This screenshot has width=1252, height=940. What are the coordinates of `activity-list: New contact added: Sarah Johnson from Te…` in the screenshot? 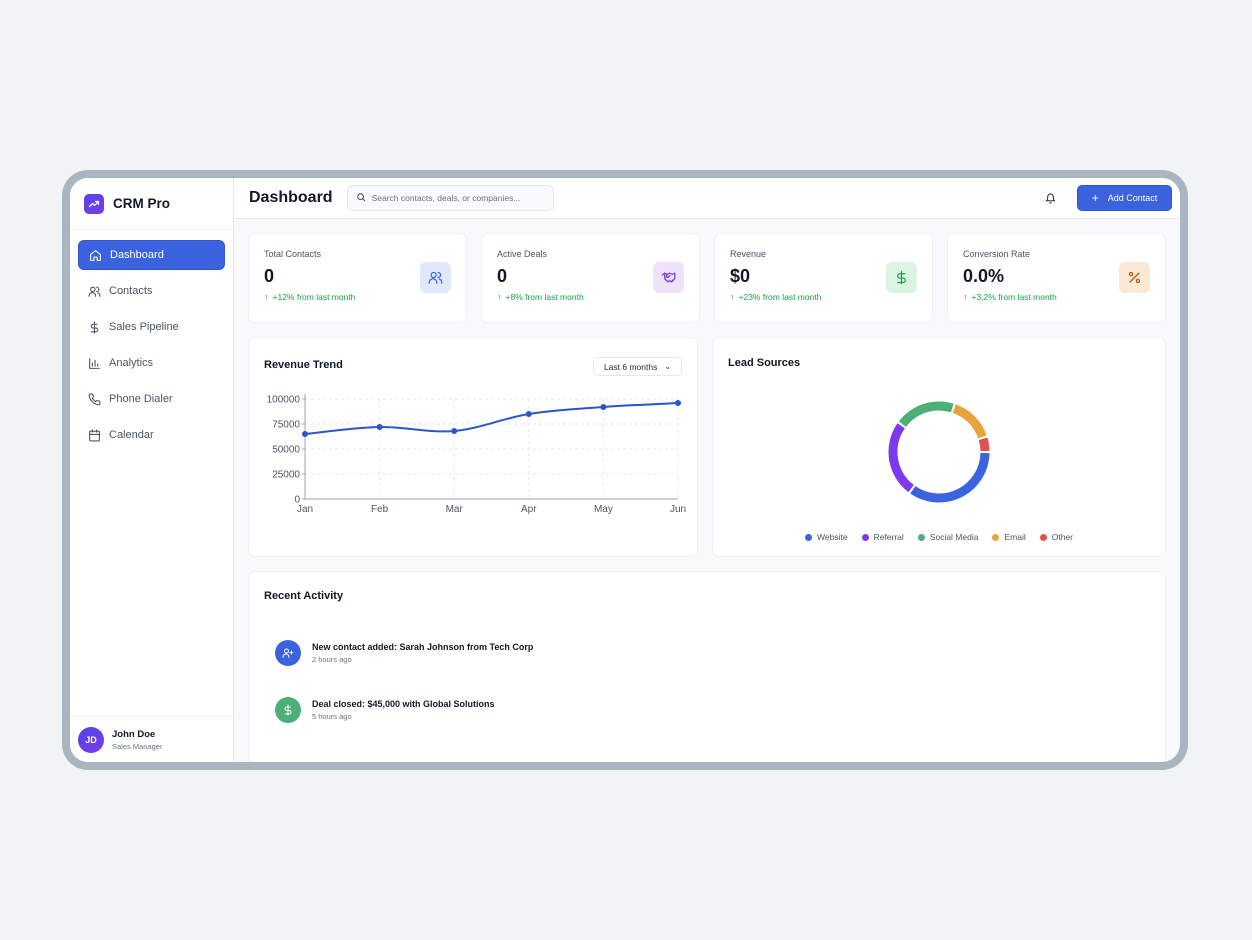 It's located at (404, 681).